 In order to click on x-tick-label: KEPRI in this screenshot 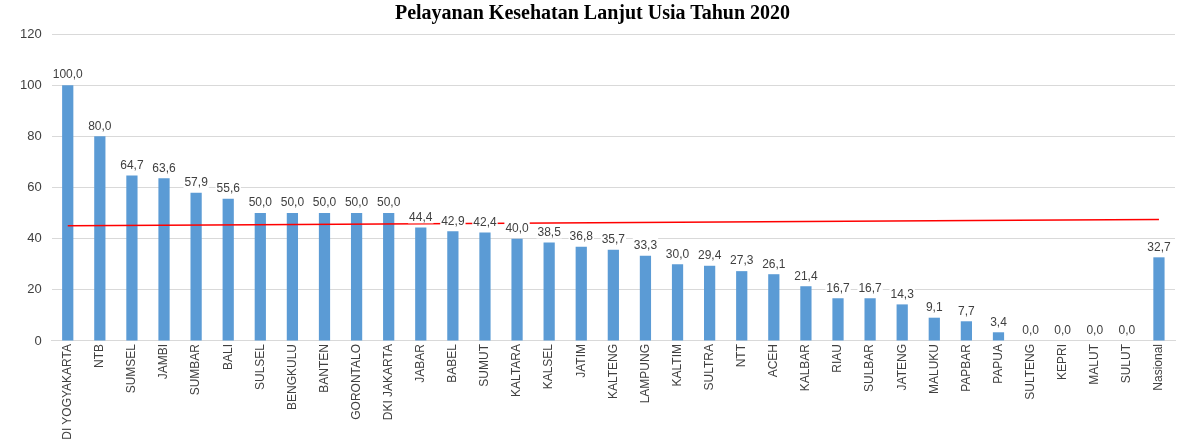, I will do `click(1061, 361)`.